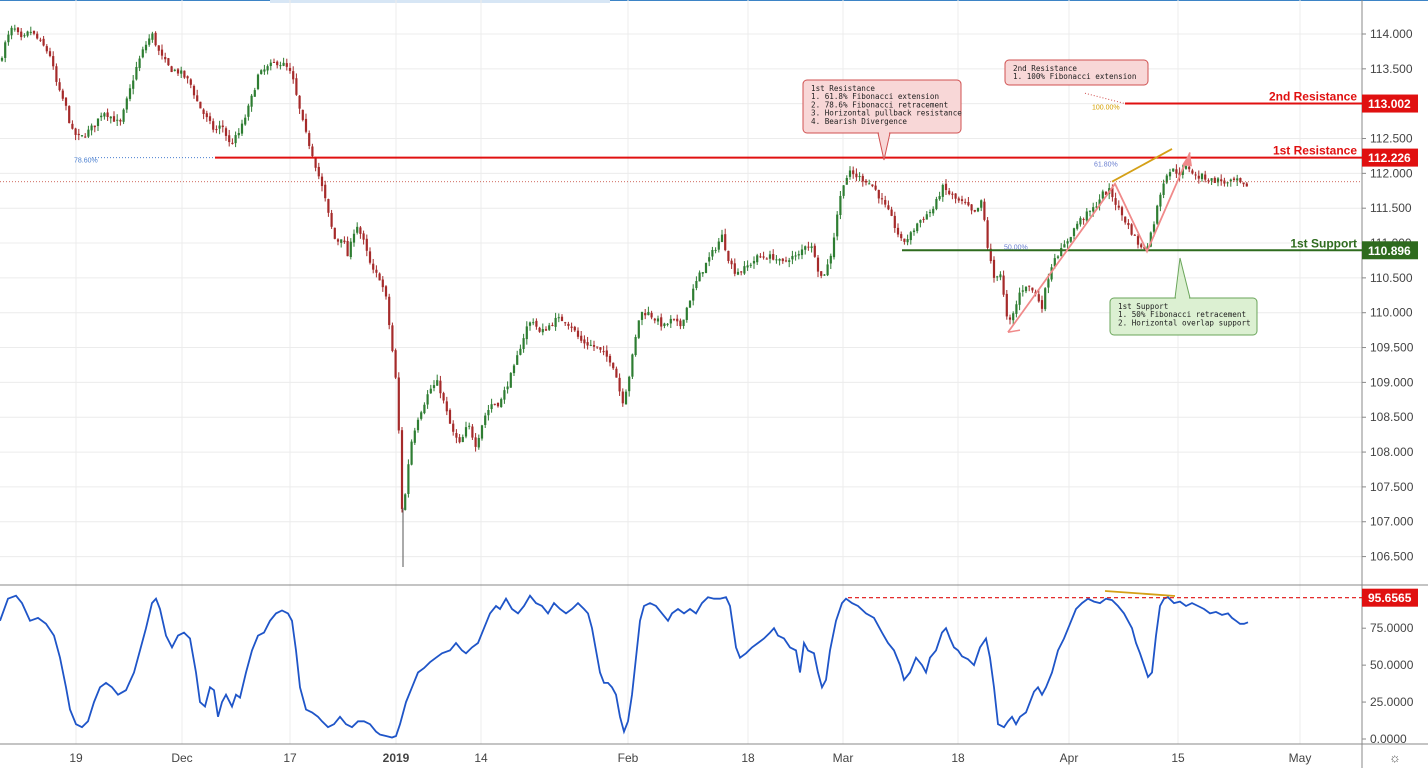 The height and width of the screenshot is (773, 1428). I want to click on osc-tick-label: 75.0000, so click(1392, 628).